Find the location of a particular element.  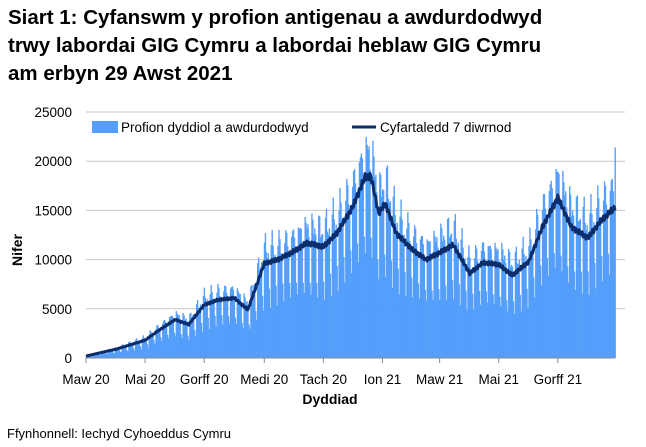

legend-label-line: Cyfartaledd 7 diwrnod is located at coordinates (445, 127).